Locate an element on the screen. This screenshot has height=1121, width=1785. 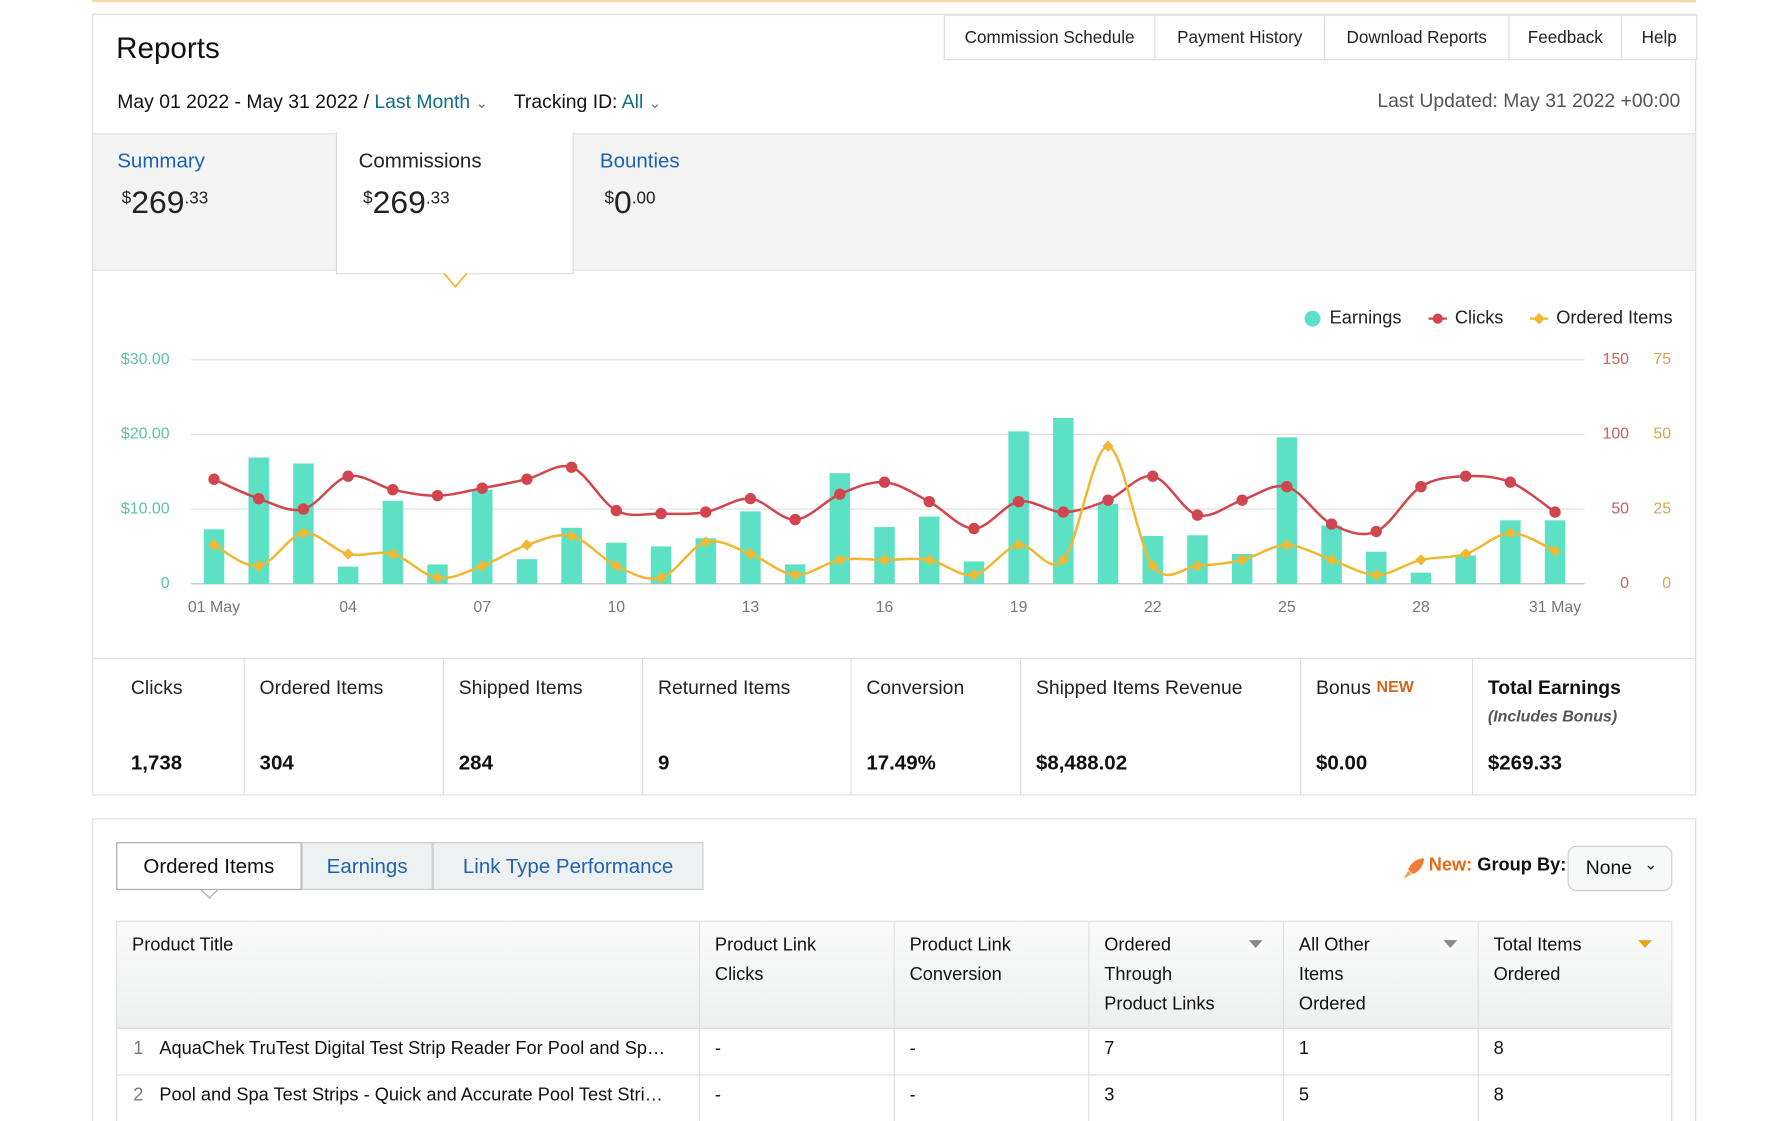
group-by: New: Group By: is located at coordinates (1498, 866).